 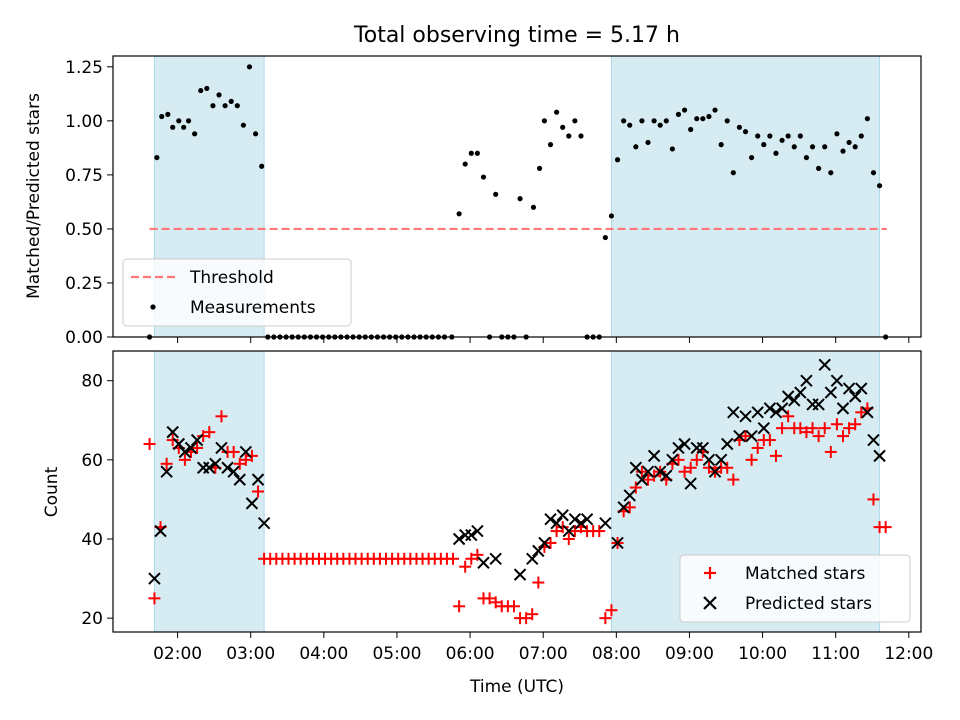 I want to click on x-tick-label: 10:00, so click(x=762, y=654).